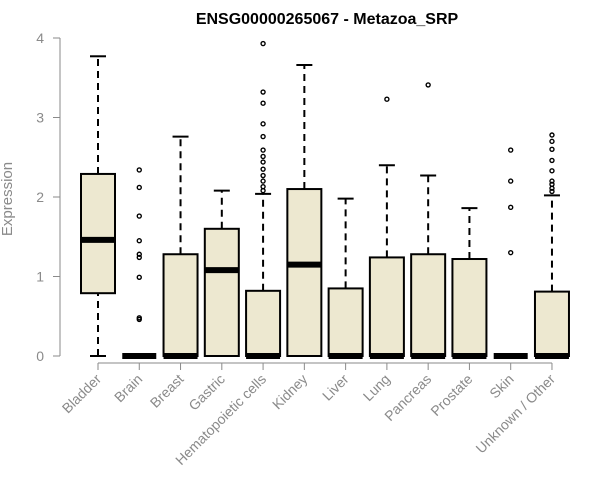  What do you see at coordinates (551, 245) in the screenshot?
I see `box-unknown-other` at bounding box center [551, 245].